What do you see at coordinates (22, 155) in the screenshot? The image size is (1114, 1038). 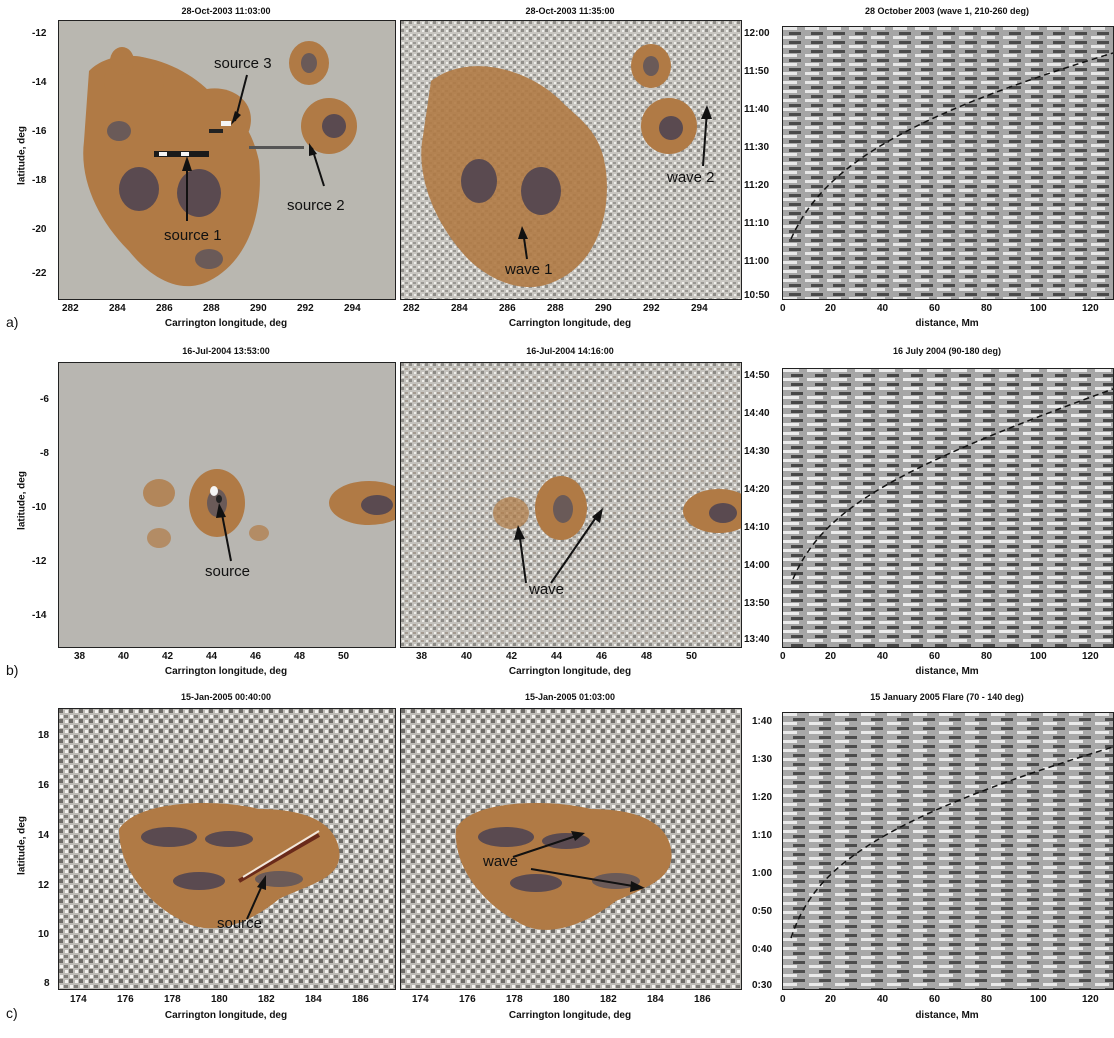 I see `row-a-ylabel: latitude, deg` at bounding box center [22, 155].